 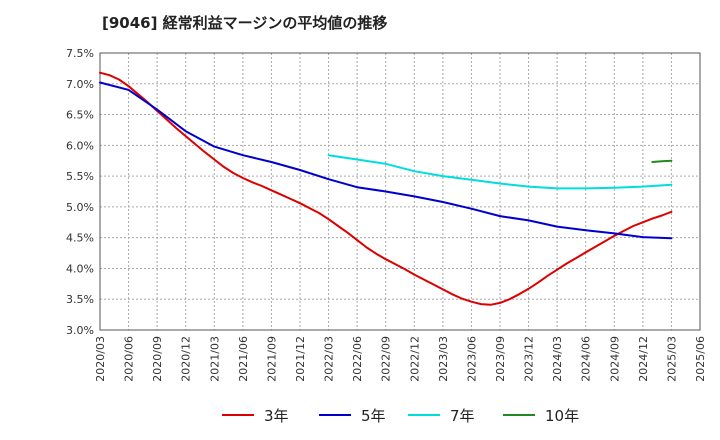 I want to click on x-tick-label: 2023/03, so click(x=443, y=359).